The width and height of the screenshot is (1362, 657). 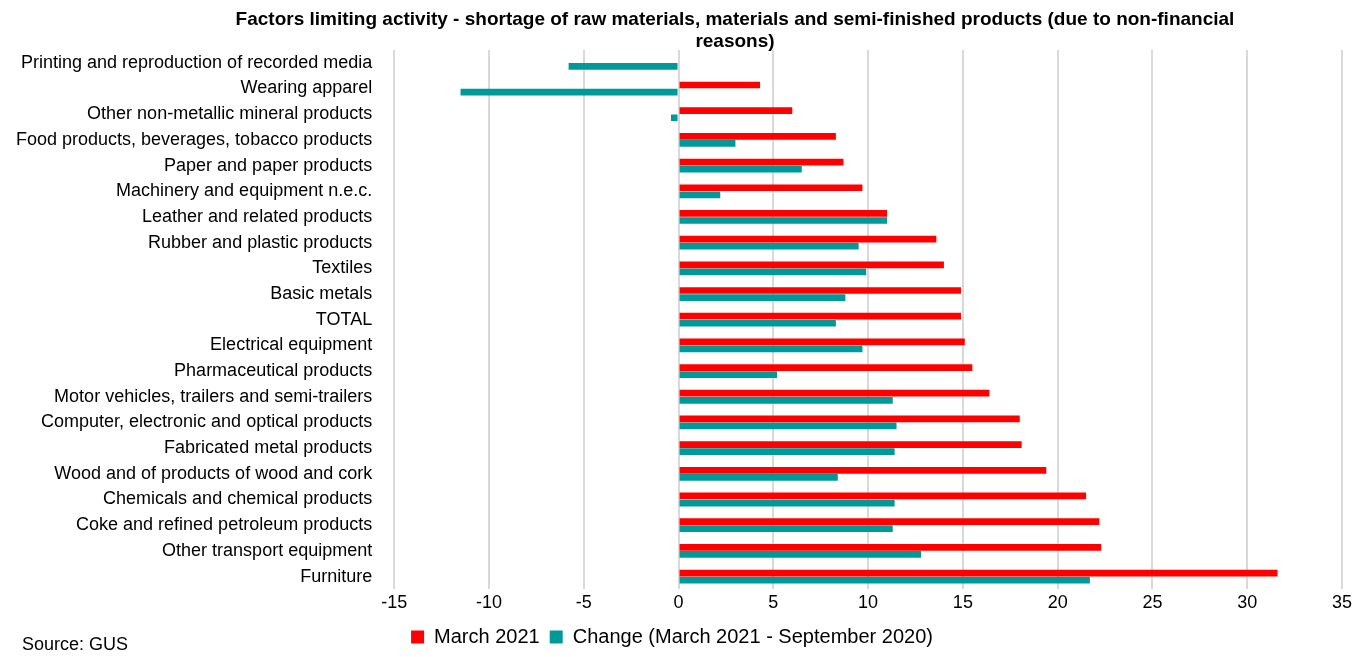 What do you see at coordinates (487, 635) in the screenshot?
I see `legend-label: March 2021` at bounding box center [487, 635].